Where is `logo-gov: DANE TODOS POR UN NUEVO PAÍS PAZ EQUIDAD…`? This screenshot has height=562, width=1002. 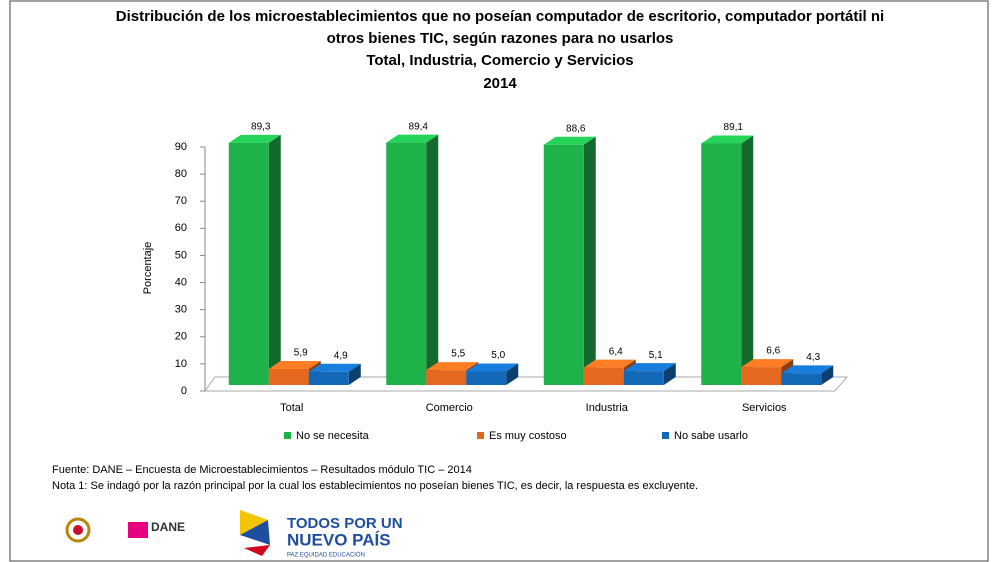
logo-gov: DANE TODOS POR UN NUEVO PAÍS PAZ EQUIDAD… is located at coordinates (234, 534).